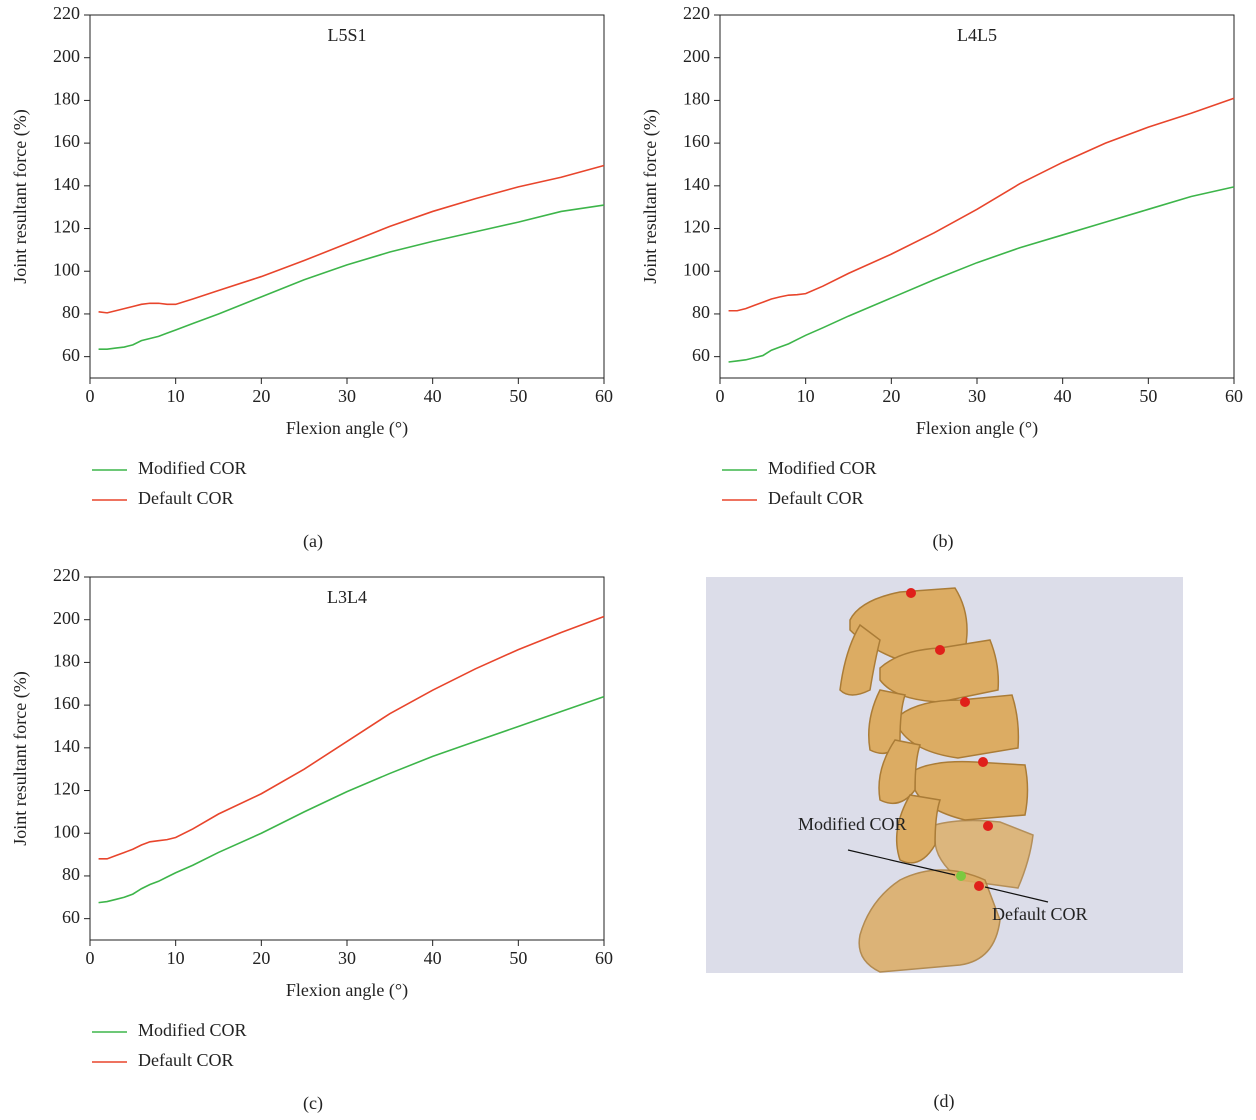 The image size is (1256, 1120). I want to click on chart-title: L3L4, so click(347, 597).